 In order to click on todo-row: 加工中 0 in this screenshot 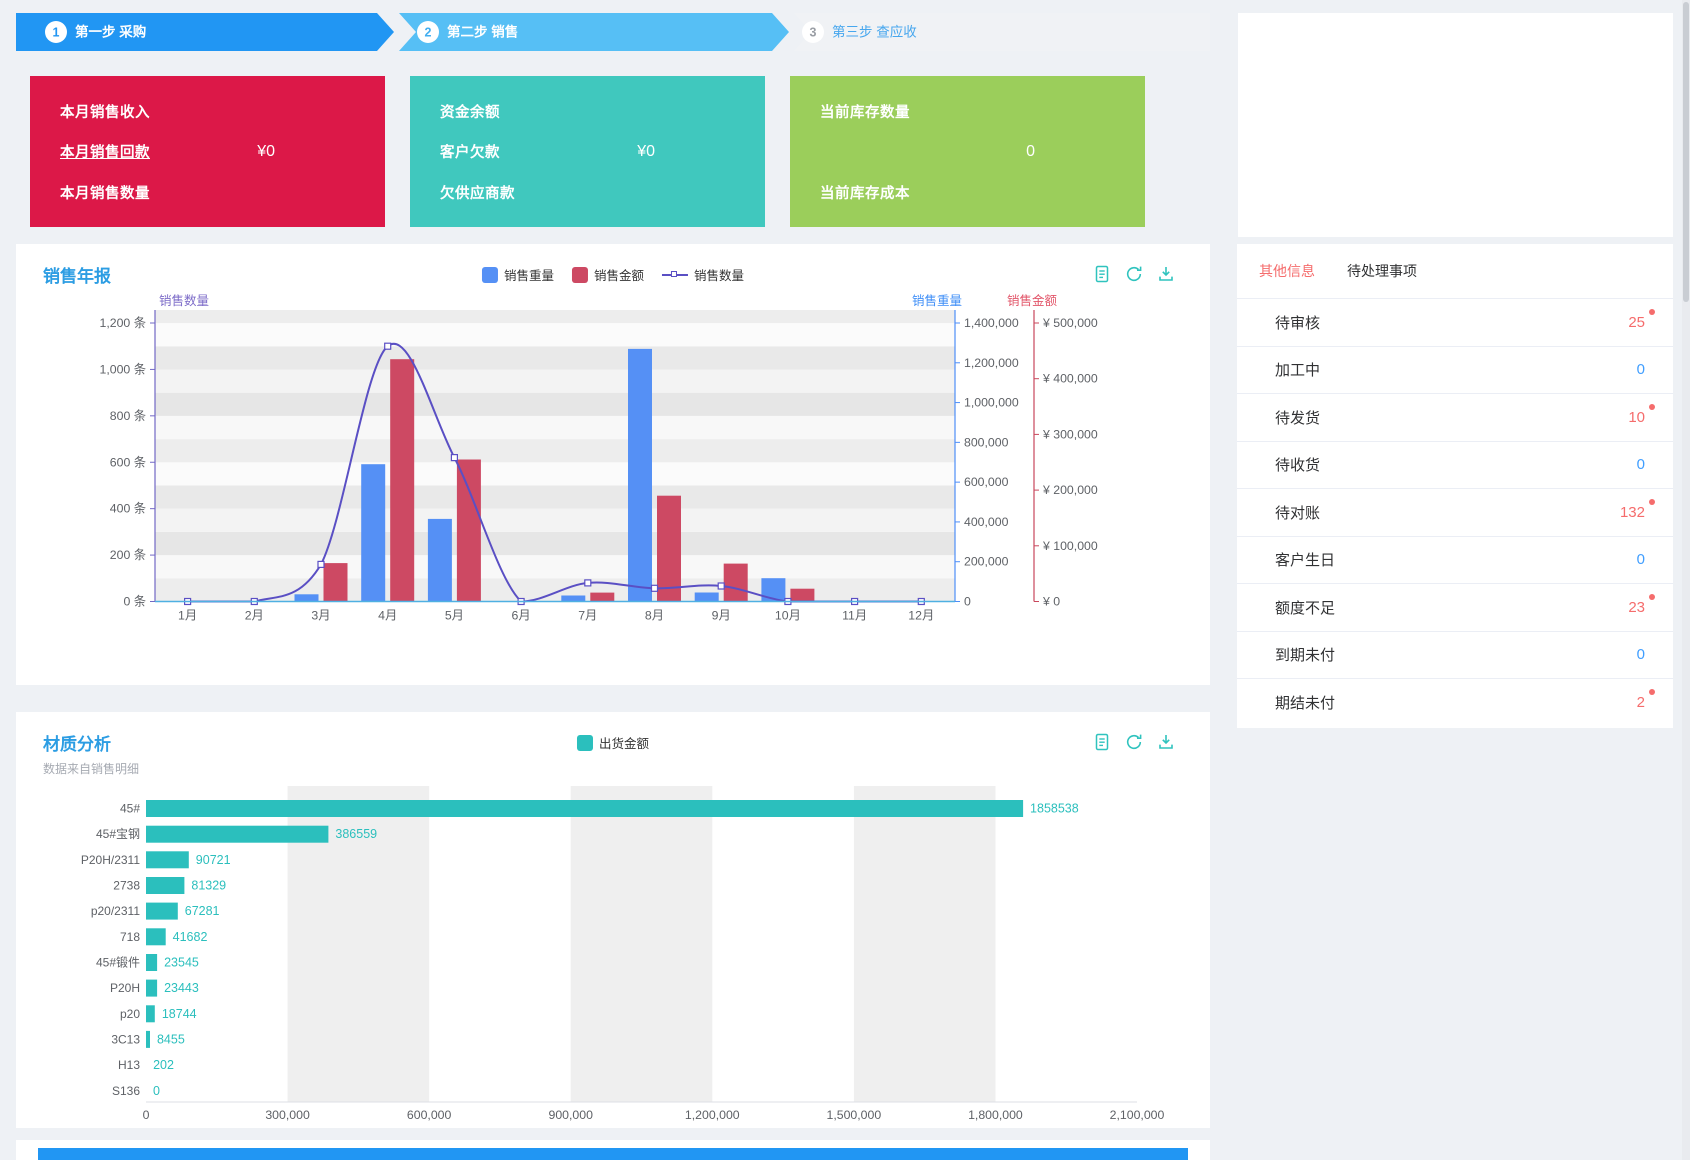, I will do `click(1455, 370)`.